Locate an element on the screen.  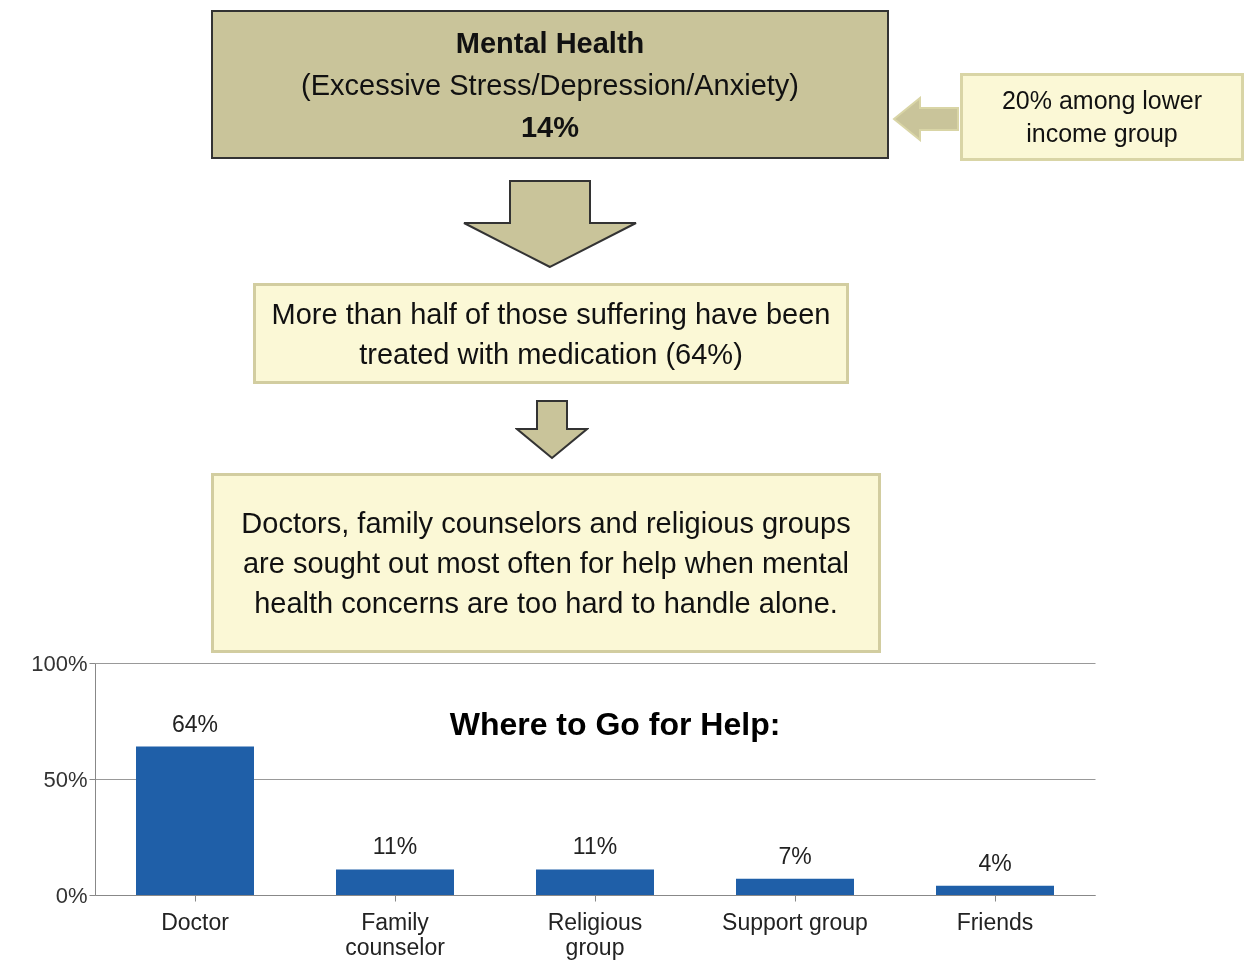
text: 14% is located at coordinates (550, 127).